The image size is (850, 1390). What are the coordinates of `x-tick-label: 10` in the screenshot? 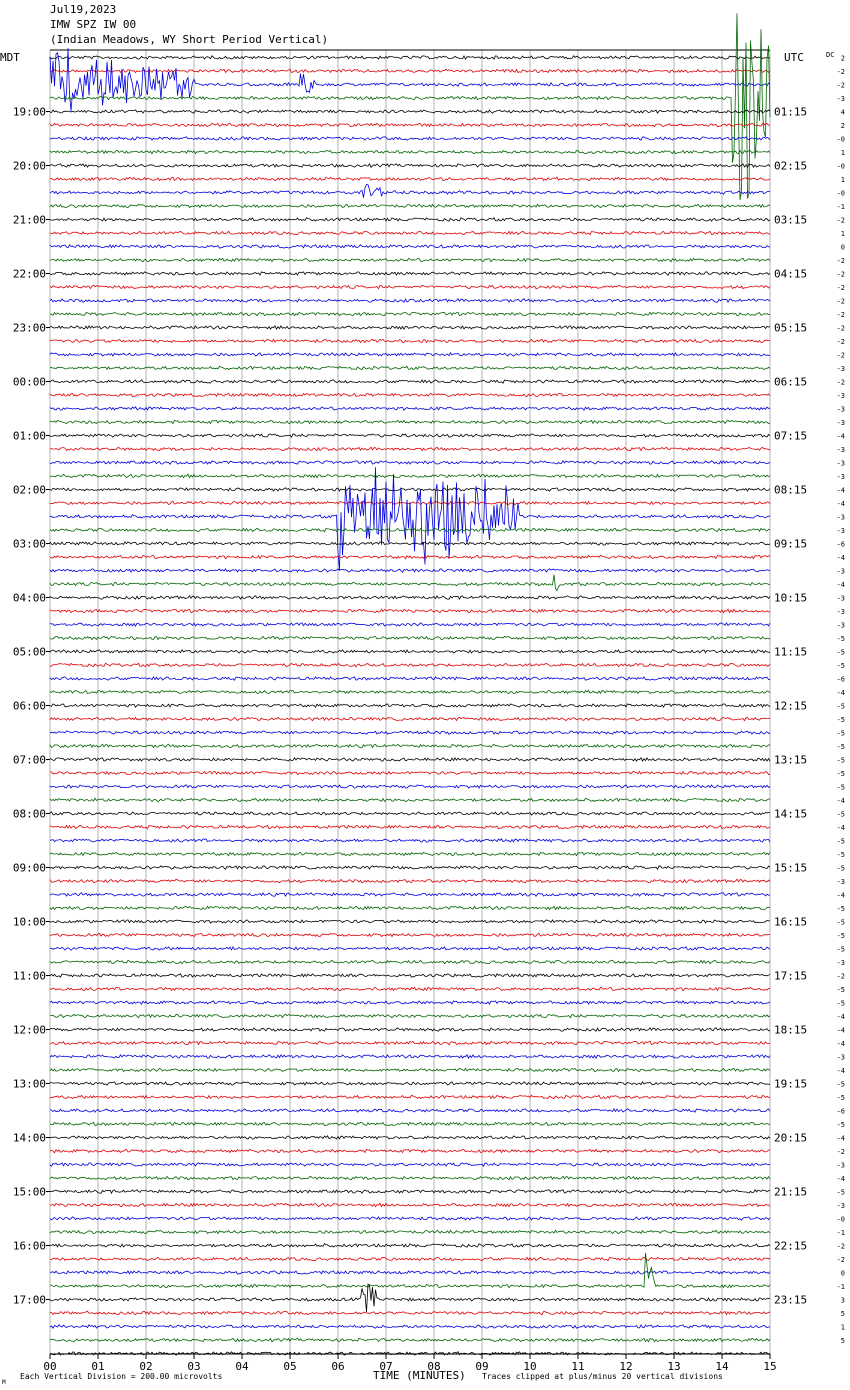 It's located at (529, 1366).